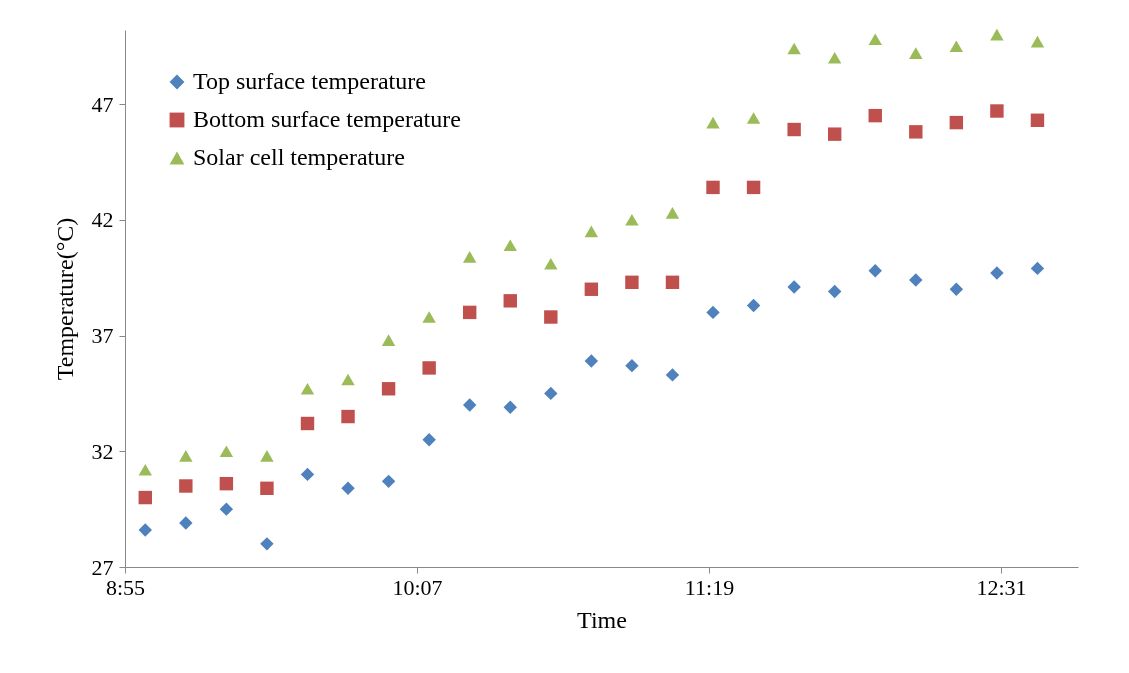 Image resolution: width=1129 pixels, height=673 pixels. Describe the element at coordinates (102, 451) in the screenshot. I see `y-tick-label: 32` at that location.